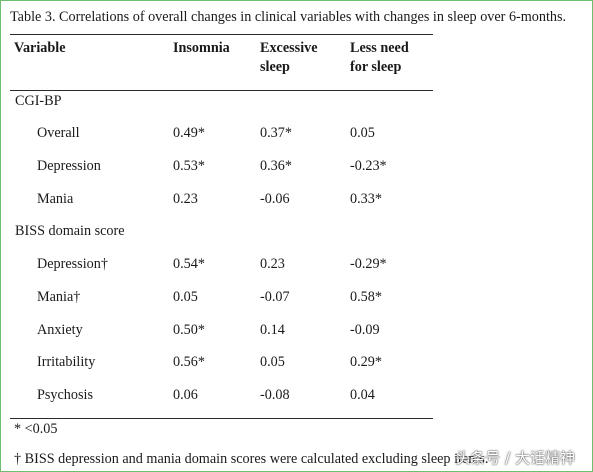 The image size is (593, 472). Describe the element at coordinates (221, 418) in the screenshot. I see `table-bottom-rule` at that location.